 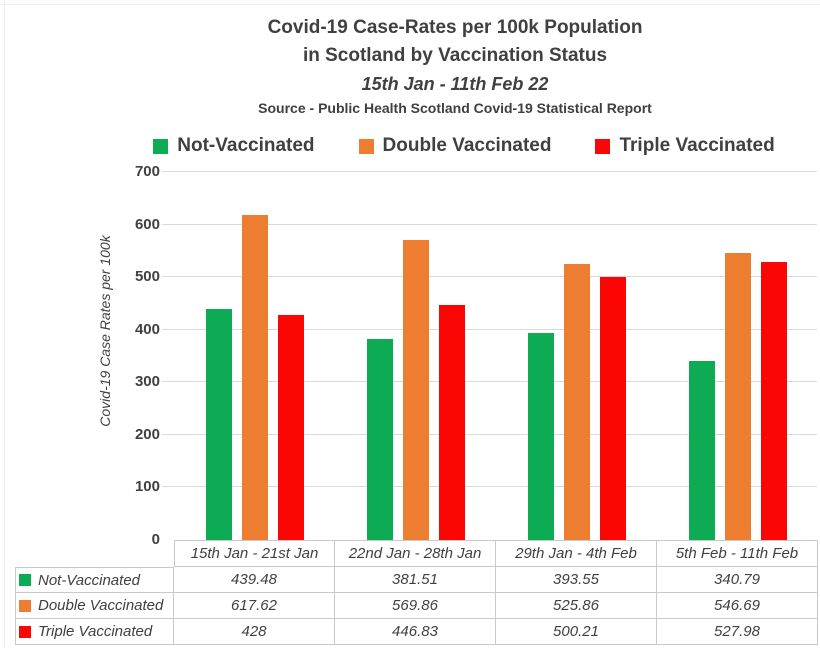 What do you see at coordinates (455, 84) in the screenshot?
I see `chart-date-range: 15th Jan - 11th Feb 22` at bounding box center [455, 84].